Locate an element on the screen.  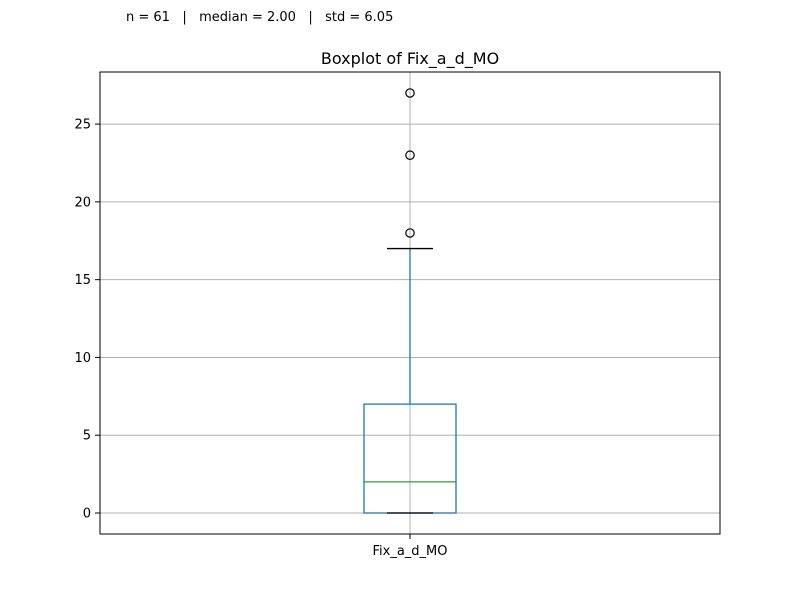
summary-stats: n = 61 | median = 2.00 | std = 6.05 is located at coordinates (260, 17).